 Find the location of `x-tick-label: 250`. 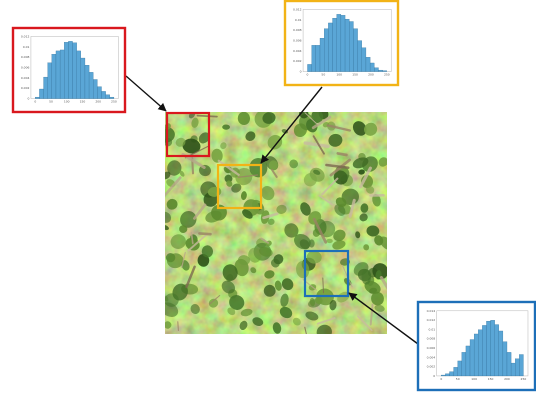

x-tick-label: 250 is located at coordinates (114, 102).